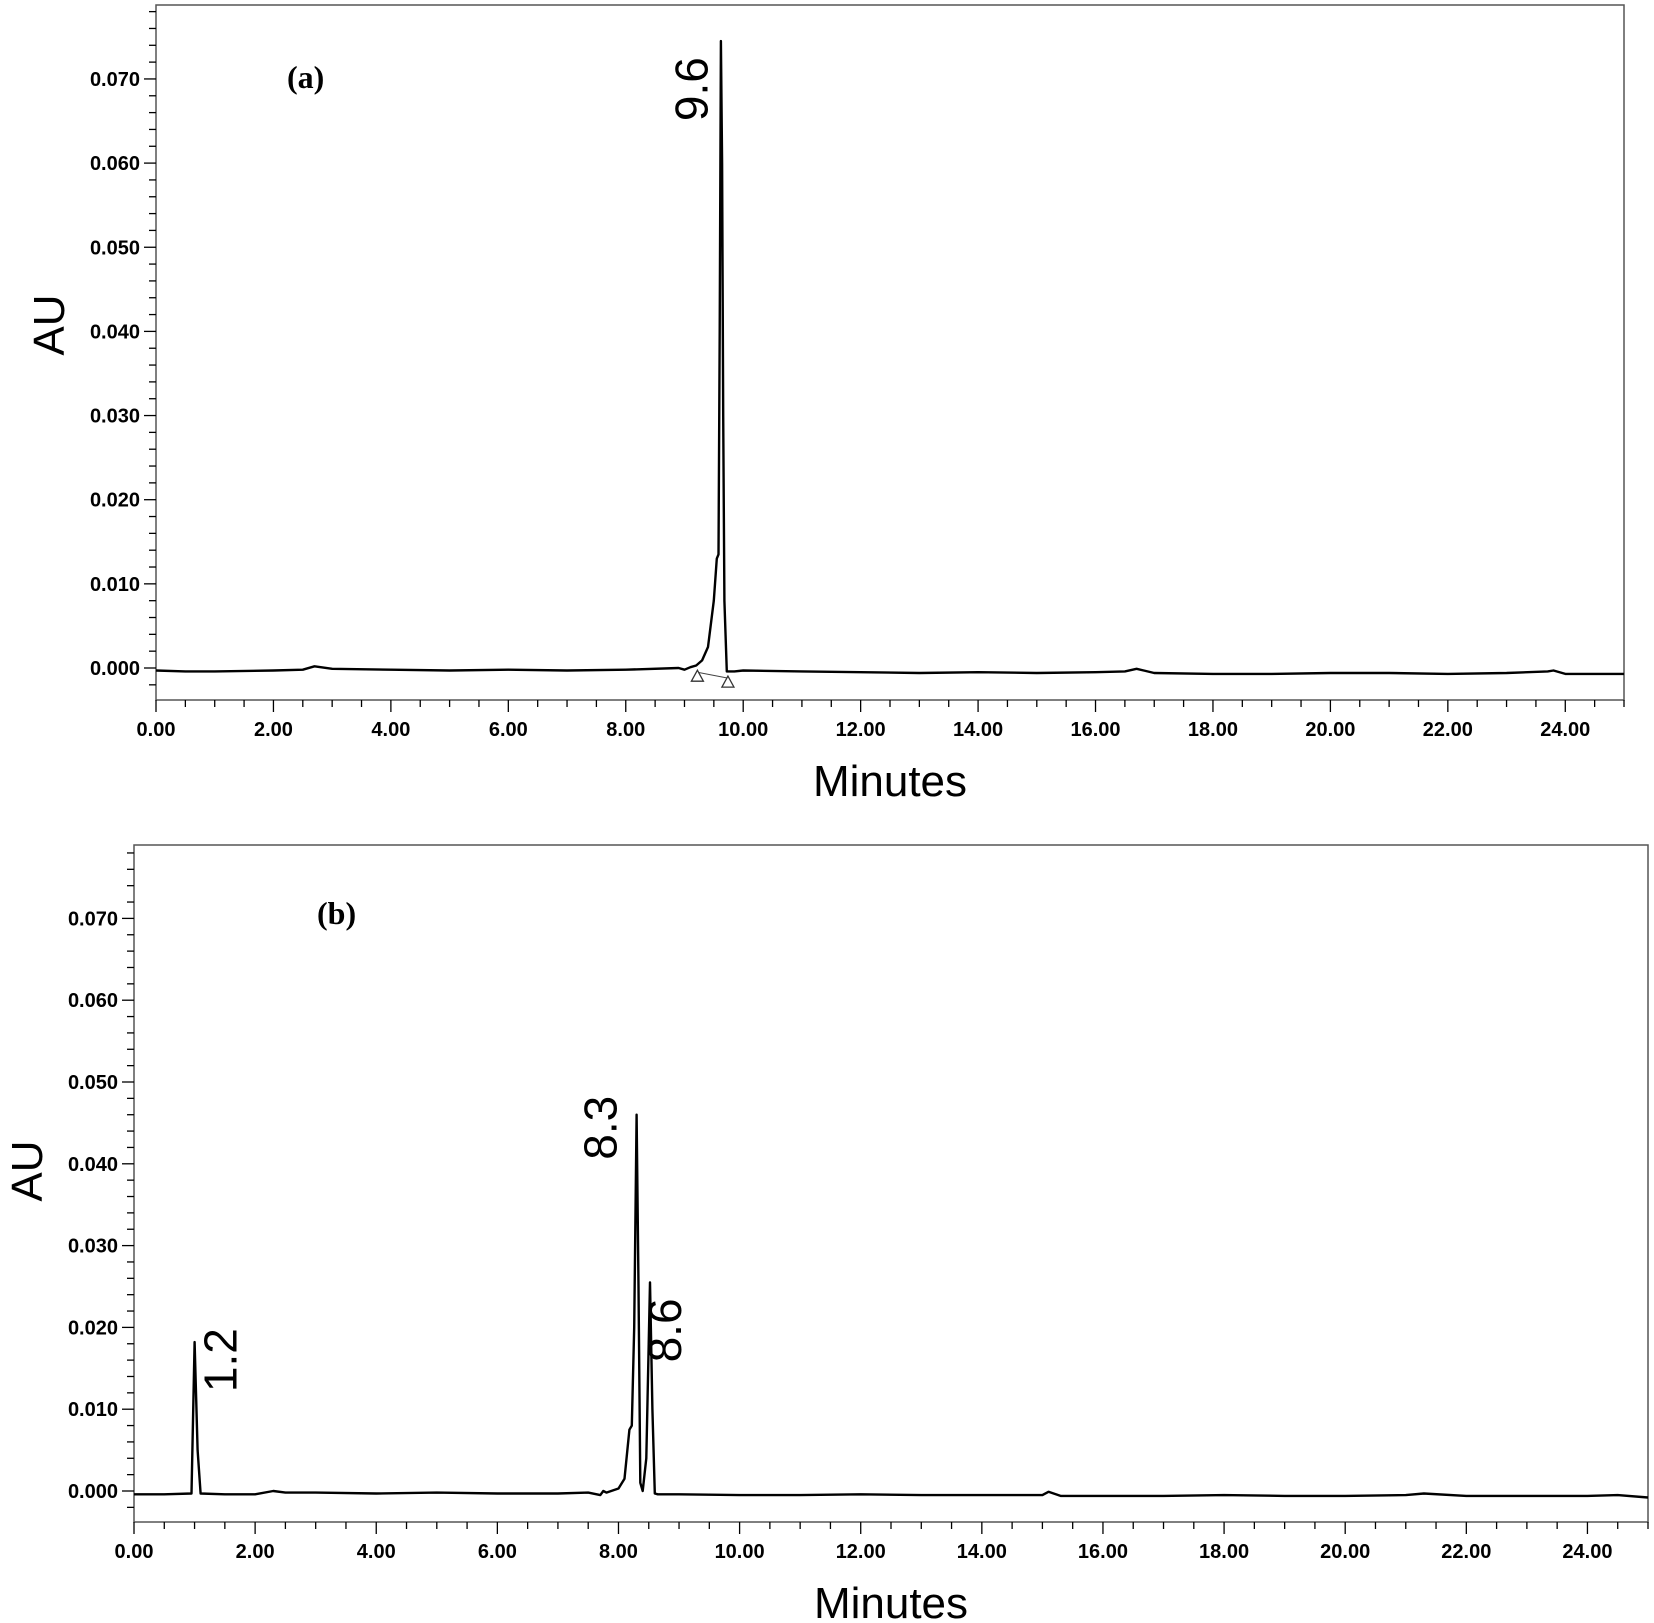 The width and height of the screenshot is (1654, 1623). What do you see at coordinates (713, 675) in the screenshot?
I see `integration-baseline` at bounding box center [713, 675].